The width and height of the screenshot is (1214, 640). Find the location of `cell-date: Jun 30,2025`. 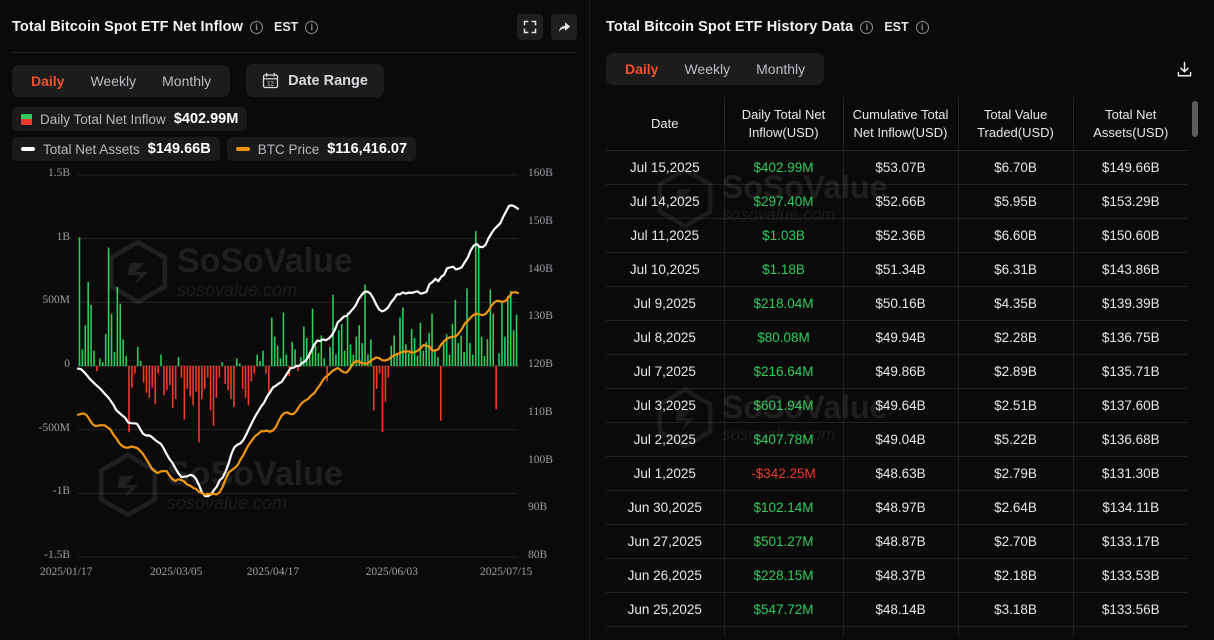

cell-date: Jun 30,2025 is located at coordinates (665, 508).